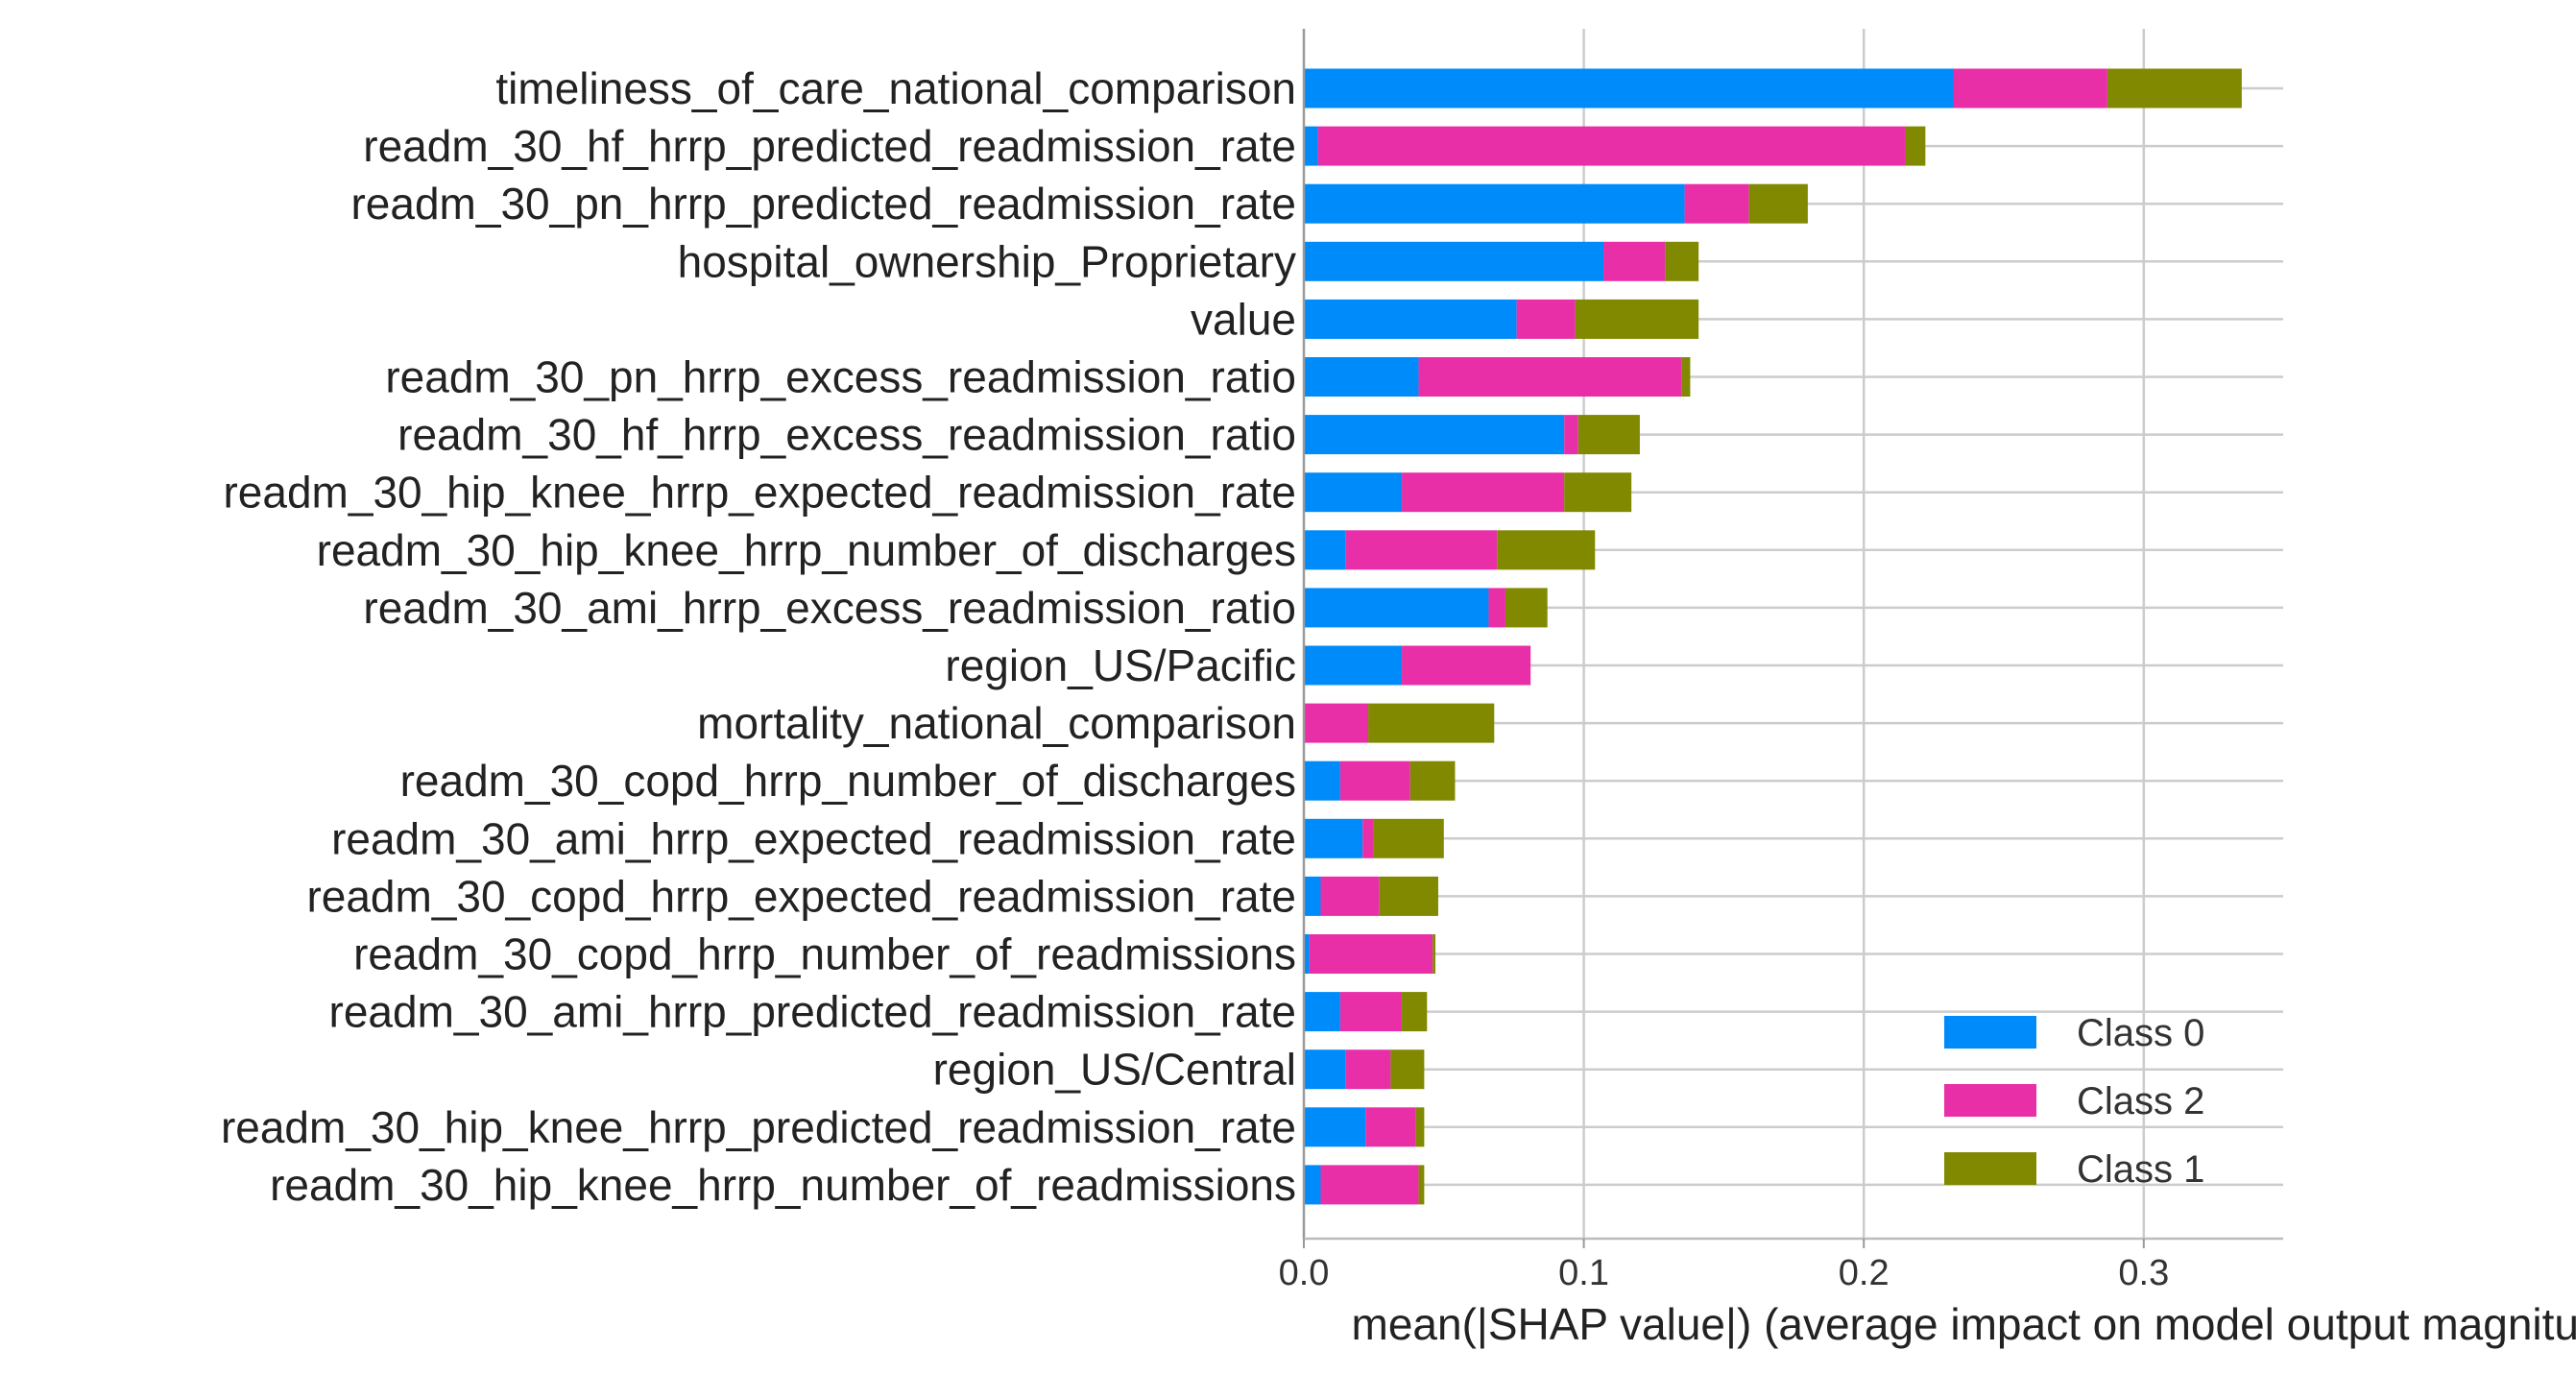  I want to click on x-tick-label-2: 0.2, so click(1864, 1273).